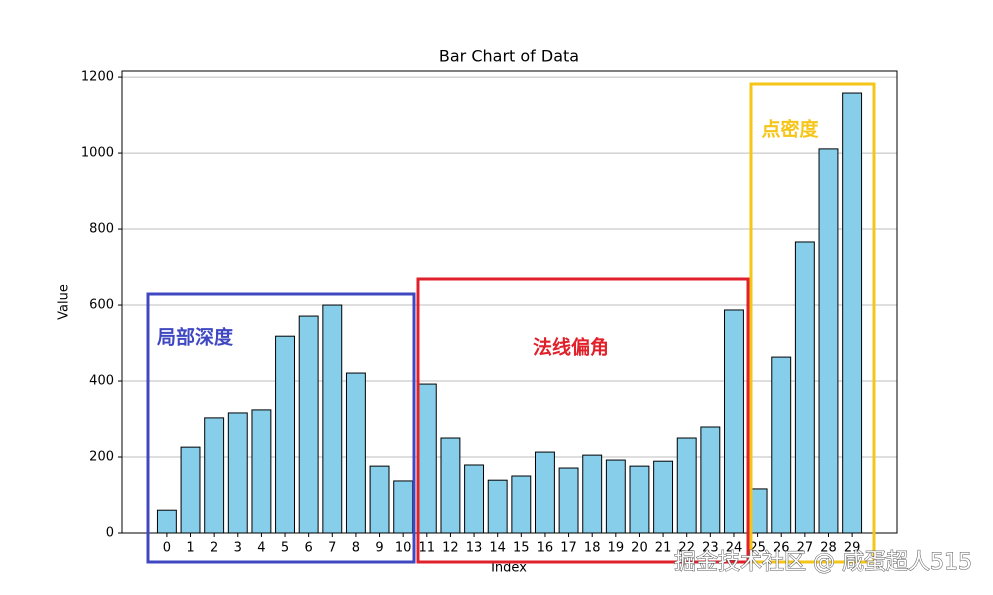  I want to click on x-tick-label: 17, so click(568, 548).